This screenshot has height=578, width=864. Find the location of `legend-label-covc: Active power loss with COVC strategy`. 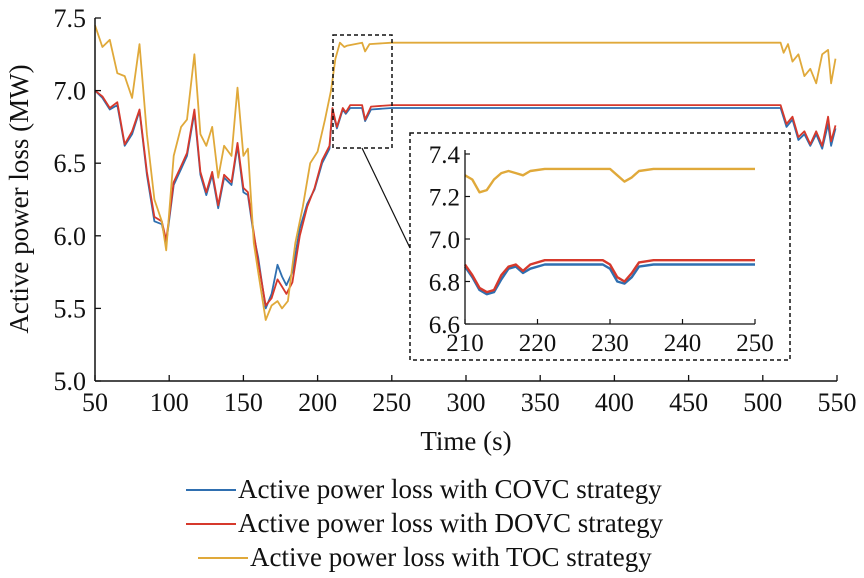

legend-label-covc: Active power loss with COVC strategy is located at coordinates (450, 489).